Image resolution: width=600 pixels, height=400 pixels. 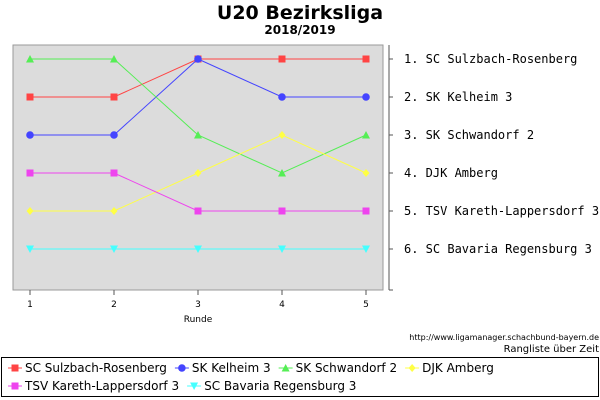 I want to click on x-axis-label: Runde, so click(x=198, y=320).